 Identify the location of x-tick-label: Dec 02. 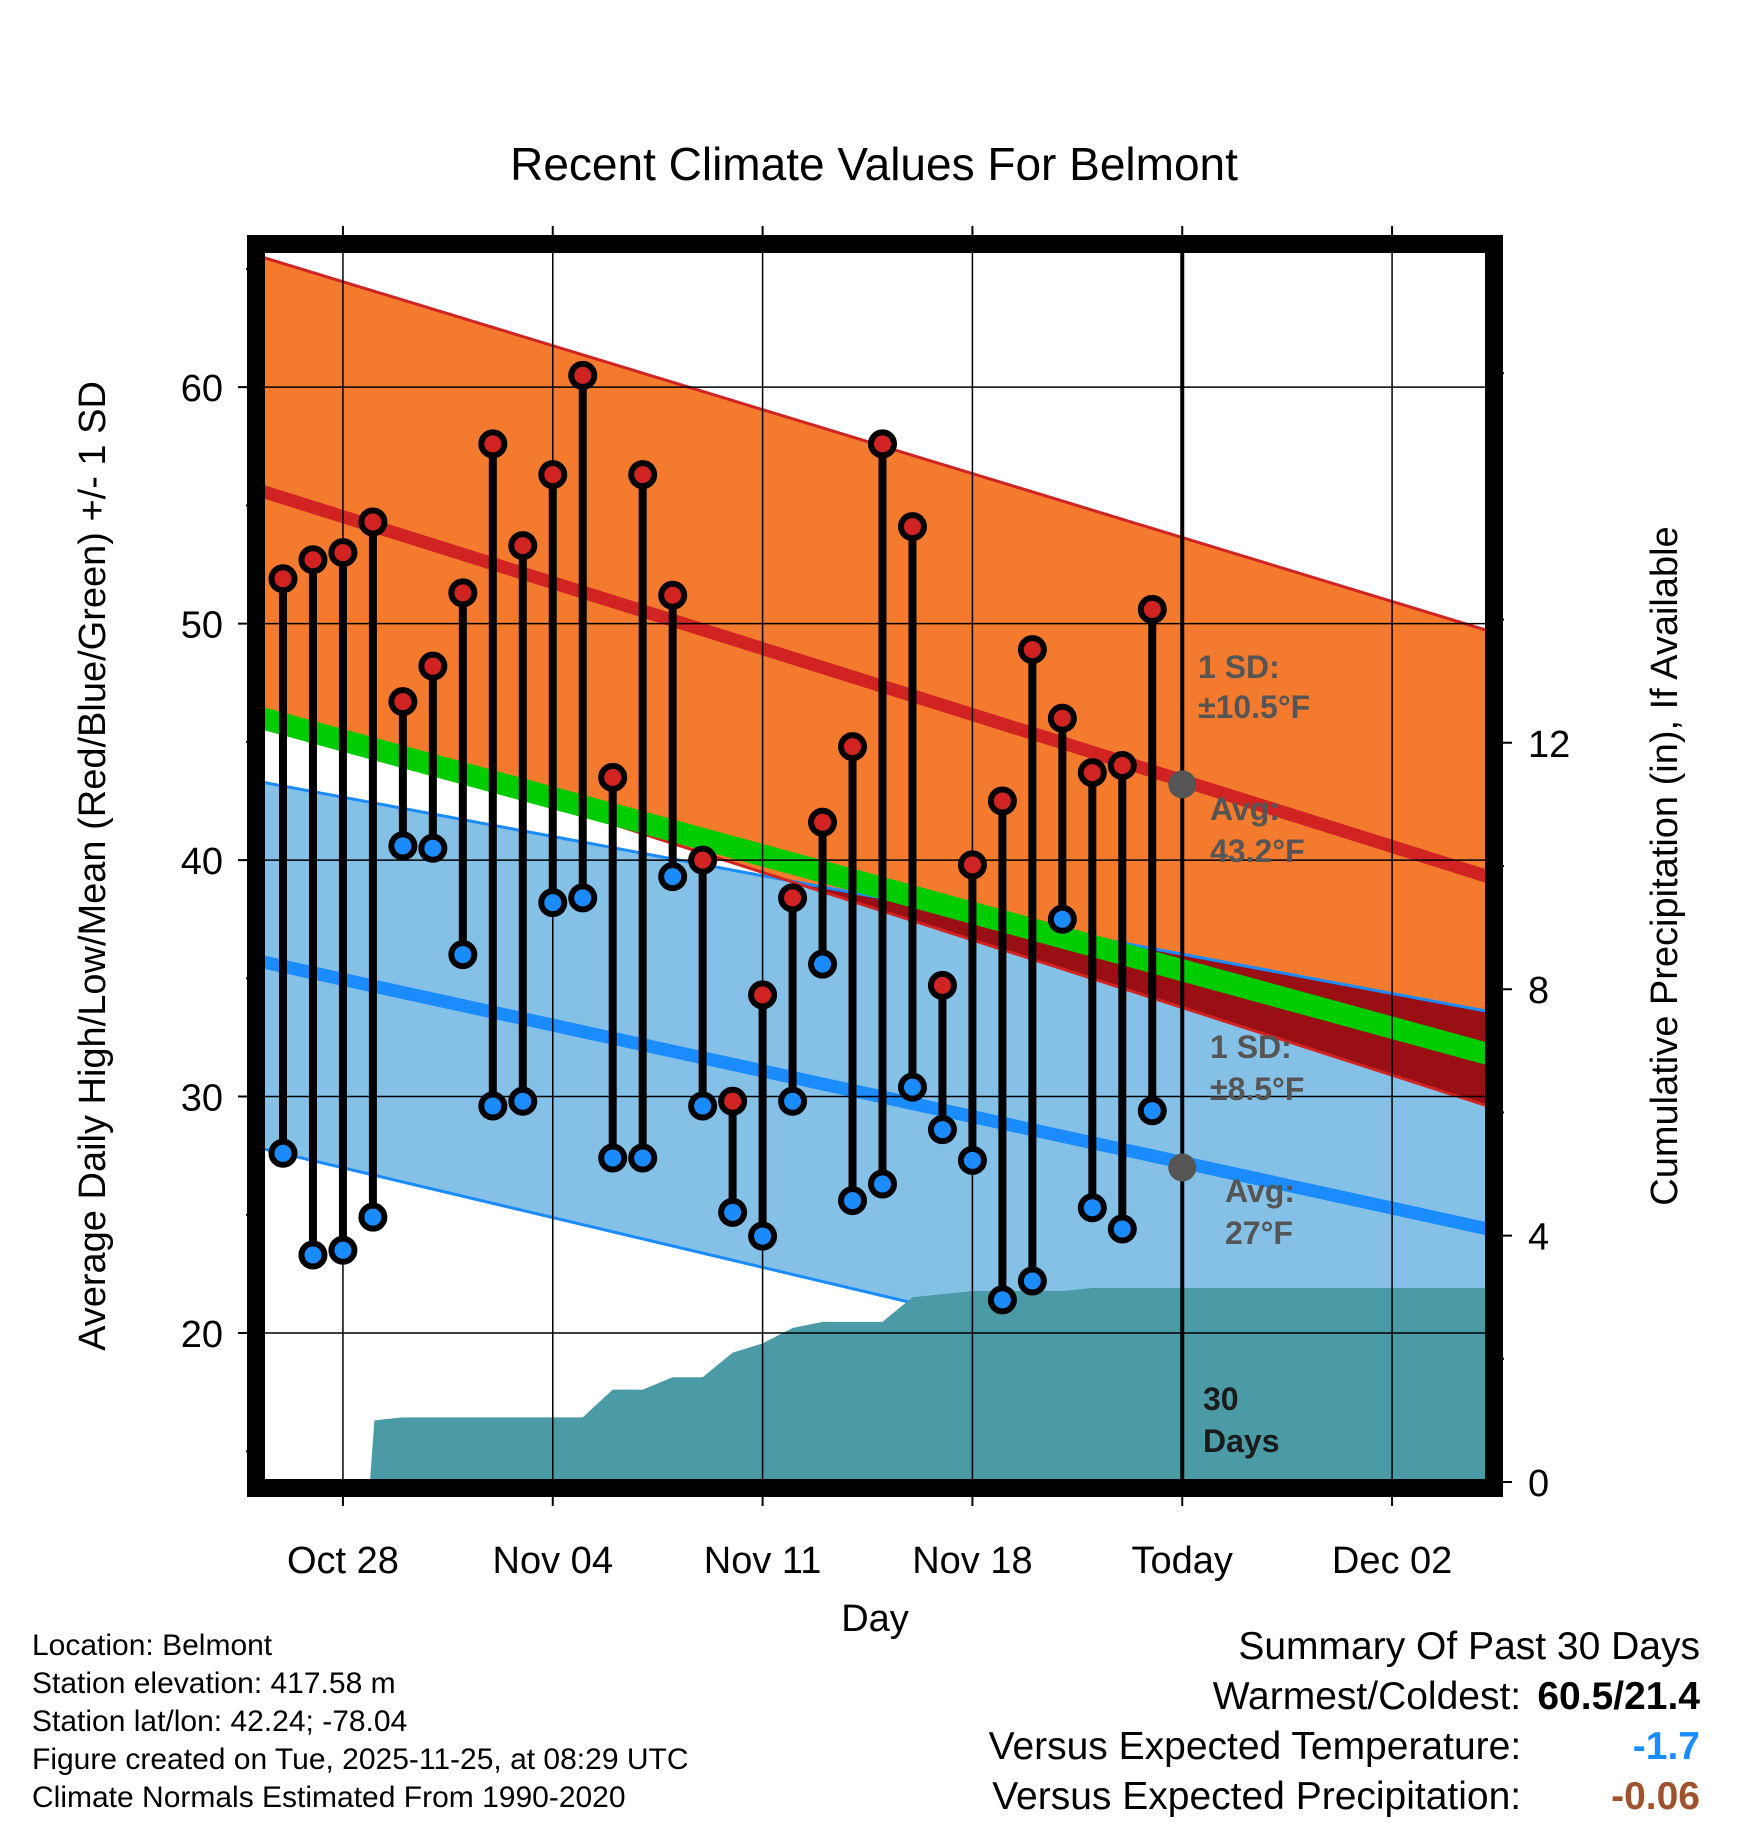
(1392, 1561).